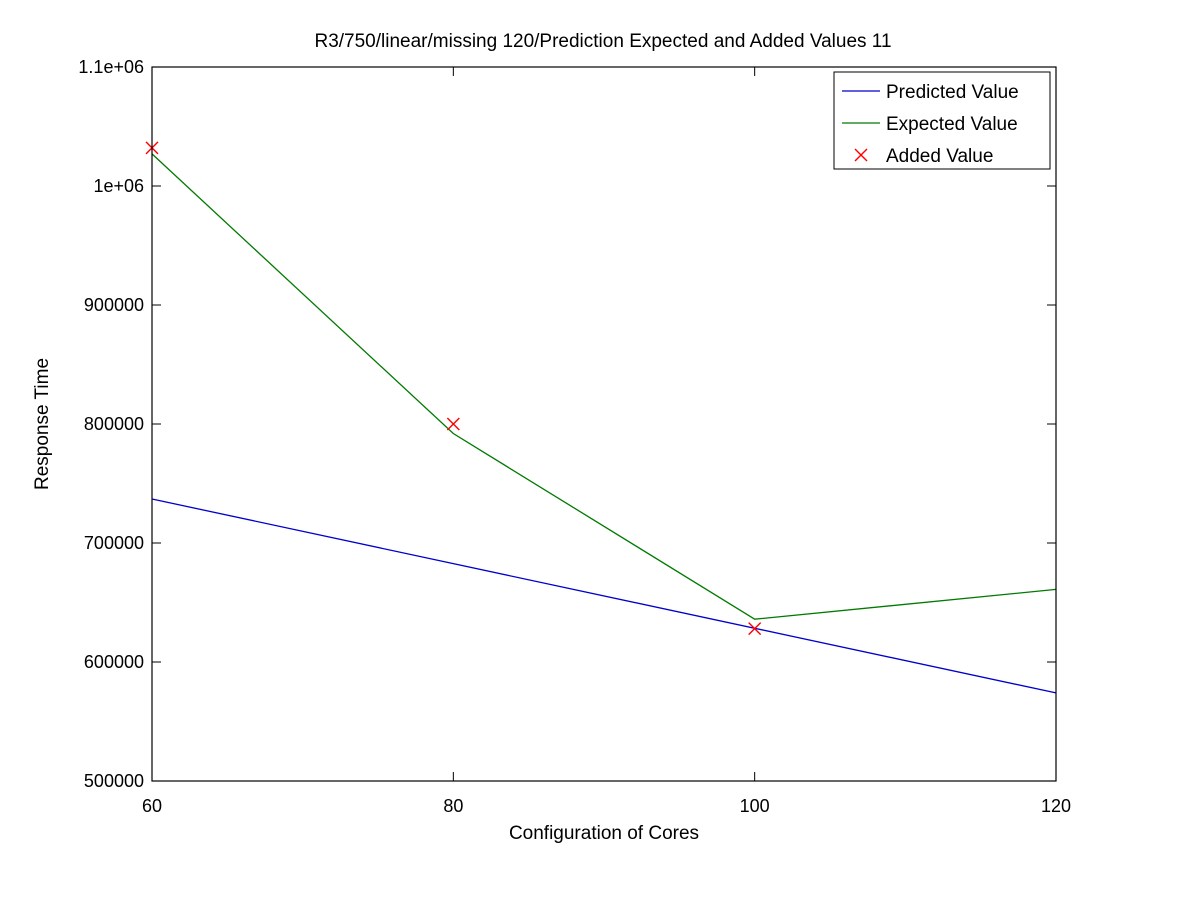  What do you see at coordinates (453, 806) in the screenshot?
I see `x-tick-label: 80` at bounding box center [453, 806].